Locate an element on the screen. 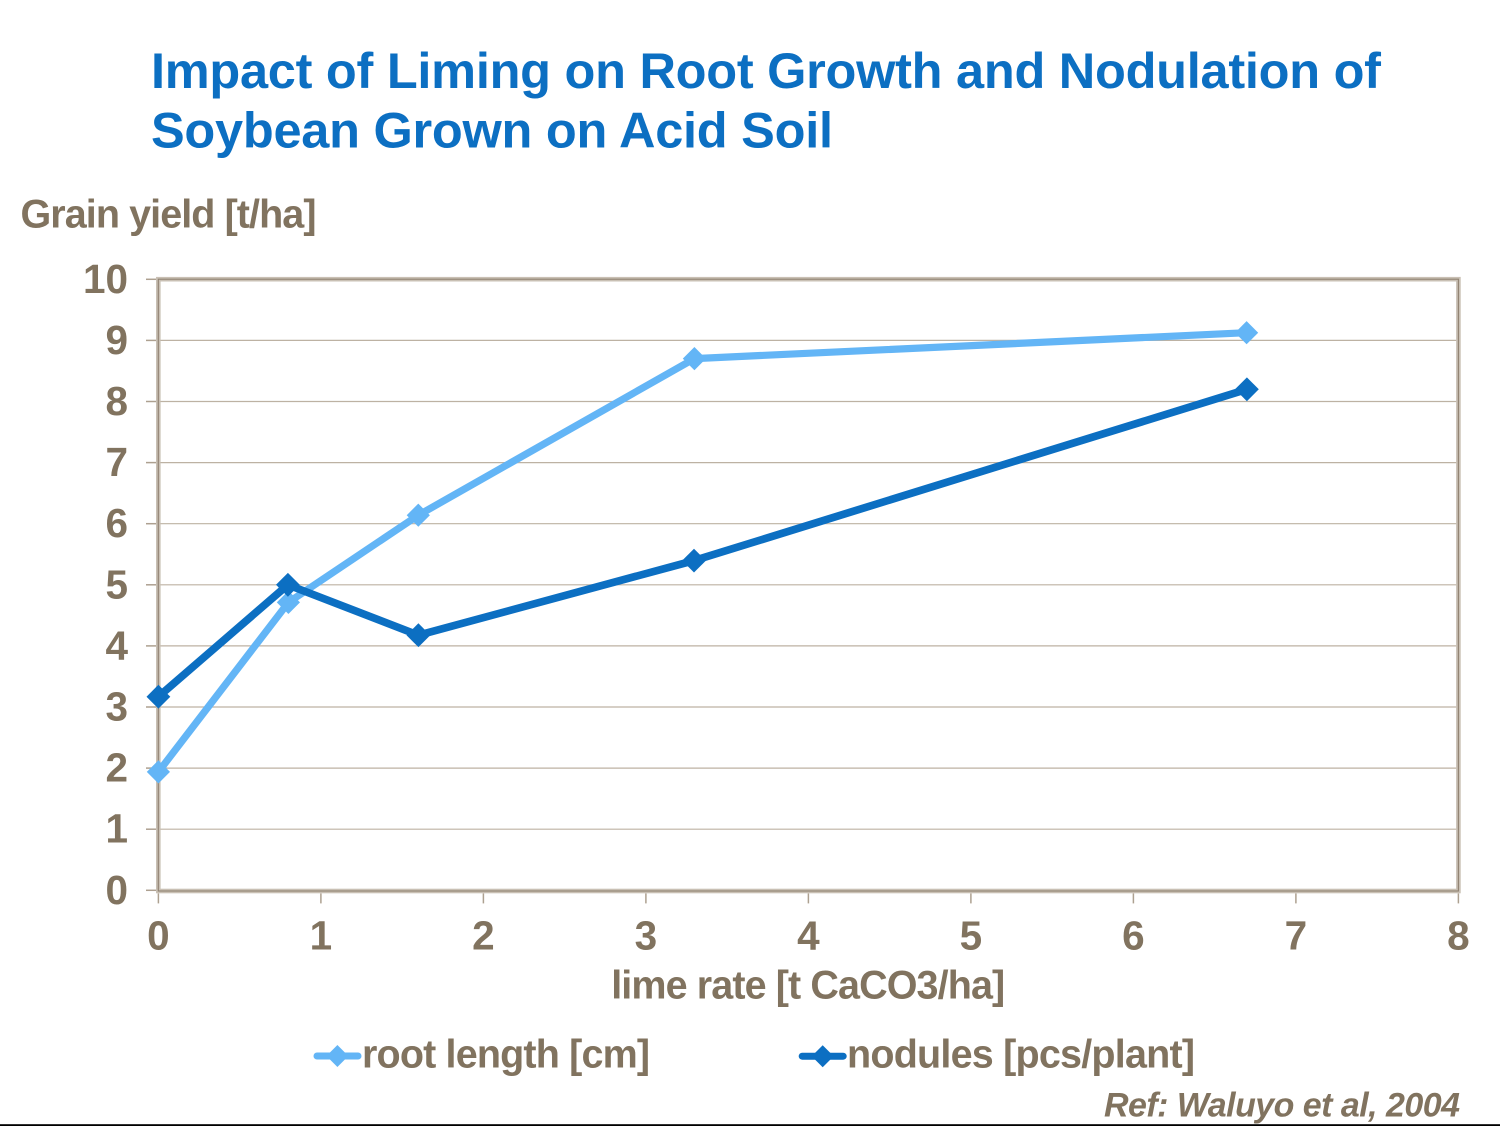 This screenshot has width=1500, height=1126. svg-text: Soybean Grown on Acid Soil is located at coordinates (492, 130).